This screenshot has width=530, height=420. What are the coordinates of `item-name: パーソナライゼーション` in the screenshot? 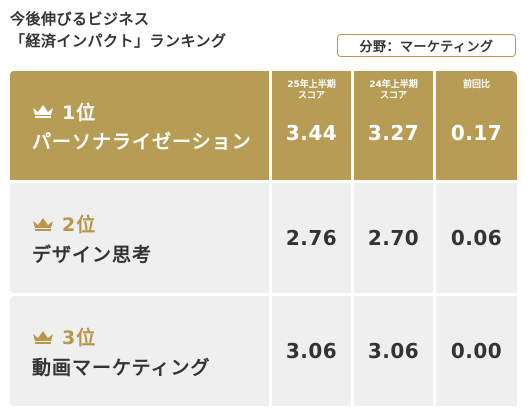 It's located at (142, 142).